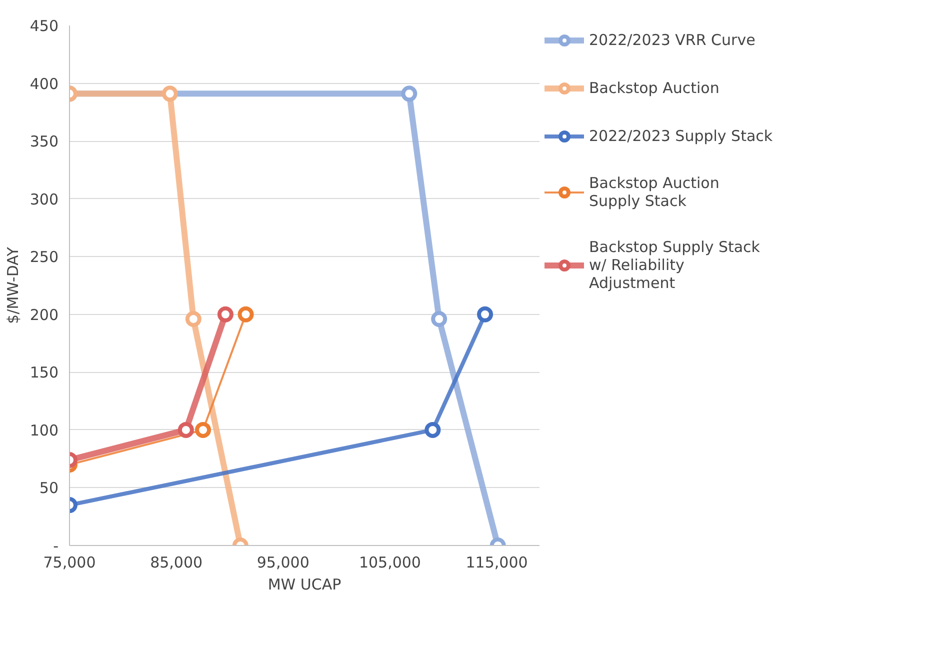  I want to click on legend-label: Backstop Auction, so click(654, 88).